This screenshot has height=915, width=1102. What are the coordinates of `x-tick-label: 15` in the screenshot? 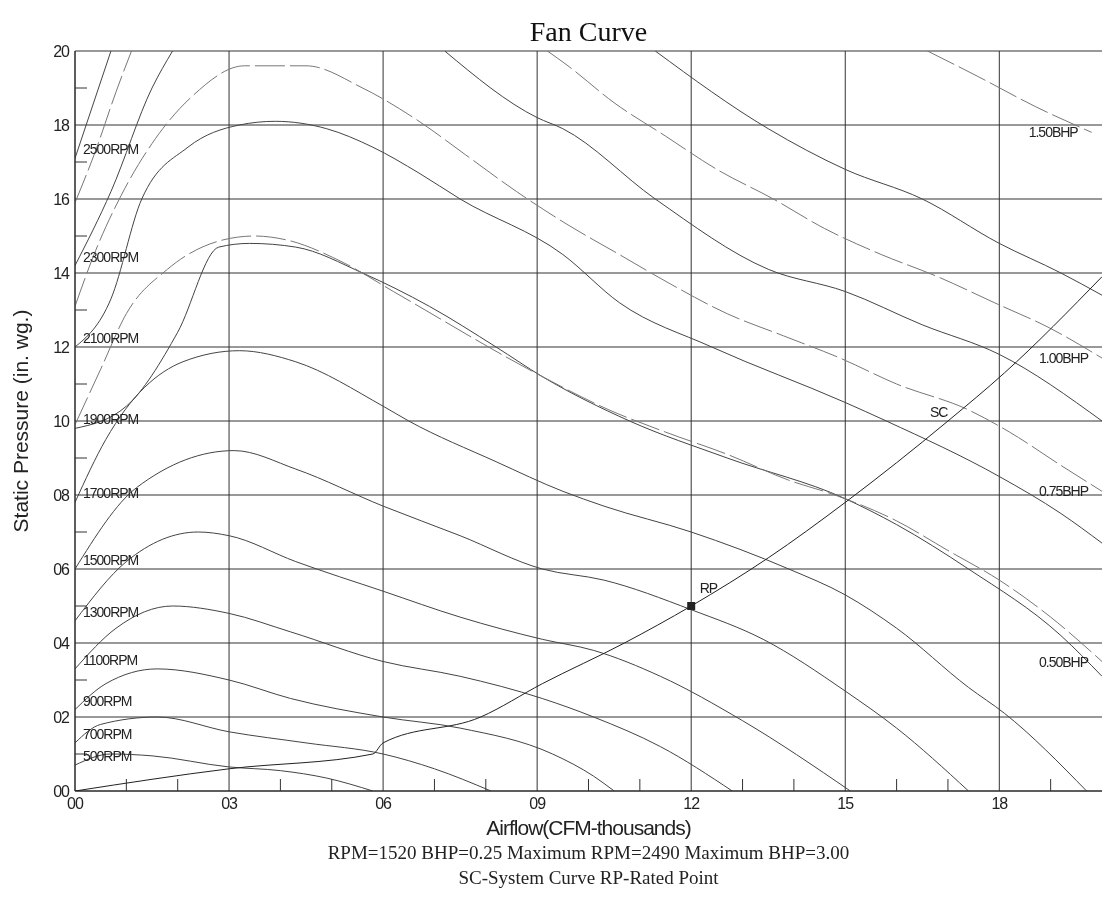 It's located at (846, 803).